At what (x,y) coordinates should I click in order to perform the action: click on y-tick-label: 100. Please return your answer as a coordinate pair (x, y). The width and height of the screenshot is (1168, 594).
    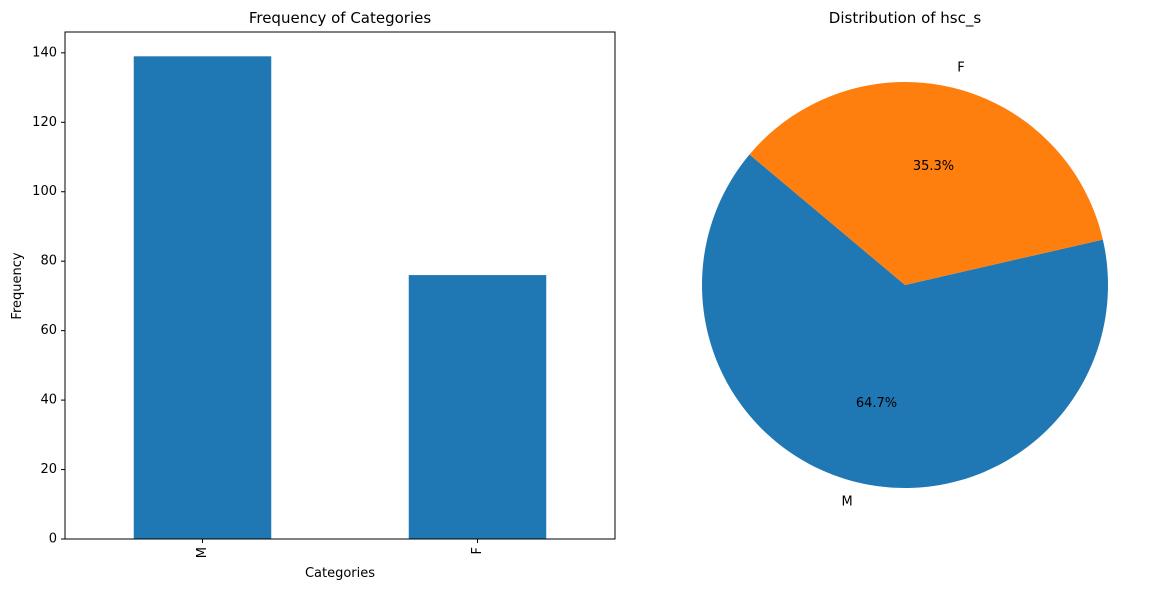
    Looking at the image, I should click on (44, 191).